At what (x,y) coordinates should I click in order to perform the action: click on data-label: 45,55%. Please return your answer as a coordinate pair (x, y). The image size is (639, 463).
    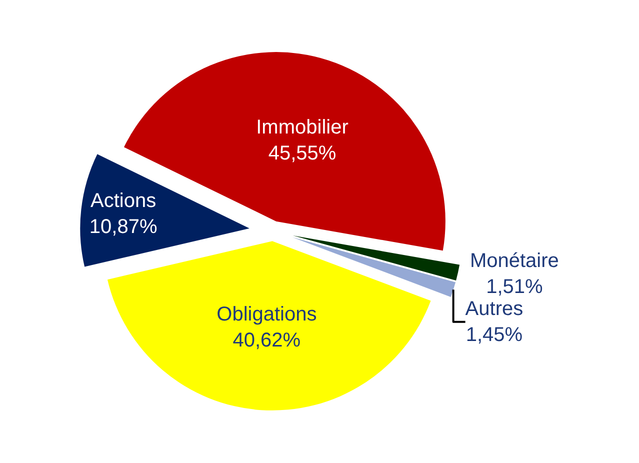
    Looking at the image, I should click on (302, 153).